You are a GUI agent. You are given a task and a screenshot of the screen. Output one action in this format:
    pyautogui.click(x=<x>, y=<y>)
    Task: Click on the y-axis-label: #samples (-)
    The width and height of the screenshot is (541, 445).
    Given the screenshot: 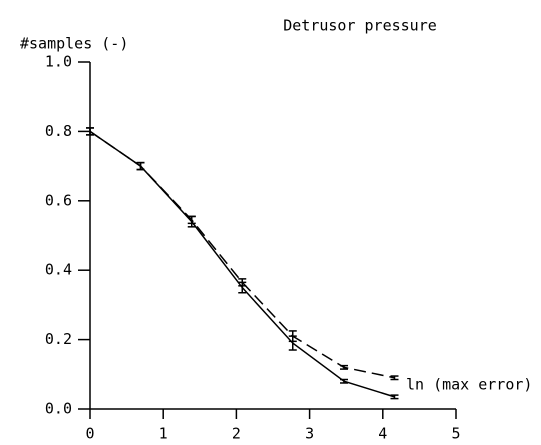 What is the action you would take?
    pyautogui.click(x=74, y=44)
    